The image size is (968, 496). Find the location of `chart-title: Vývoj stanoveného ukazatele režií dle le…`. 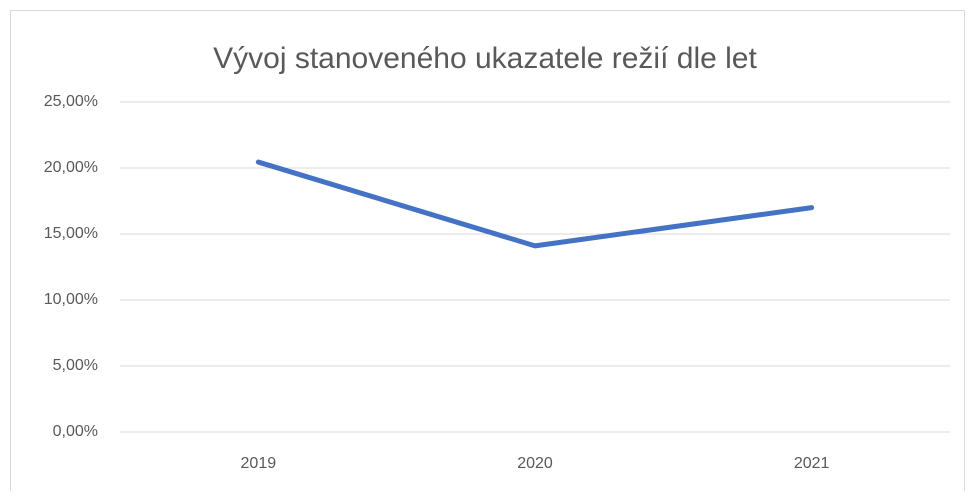

chart-title: Vývoj stanoveného ukazatele režií dle le… is located at coordinates (485, 58).